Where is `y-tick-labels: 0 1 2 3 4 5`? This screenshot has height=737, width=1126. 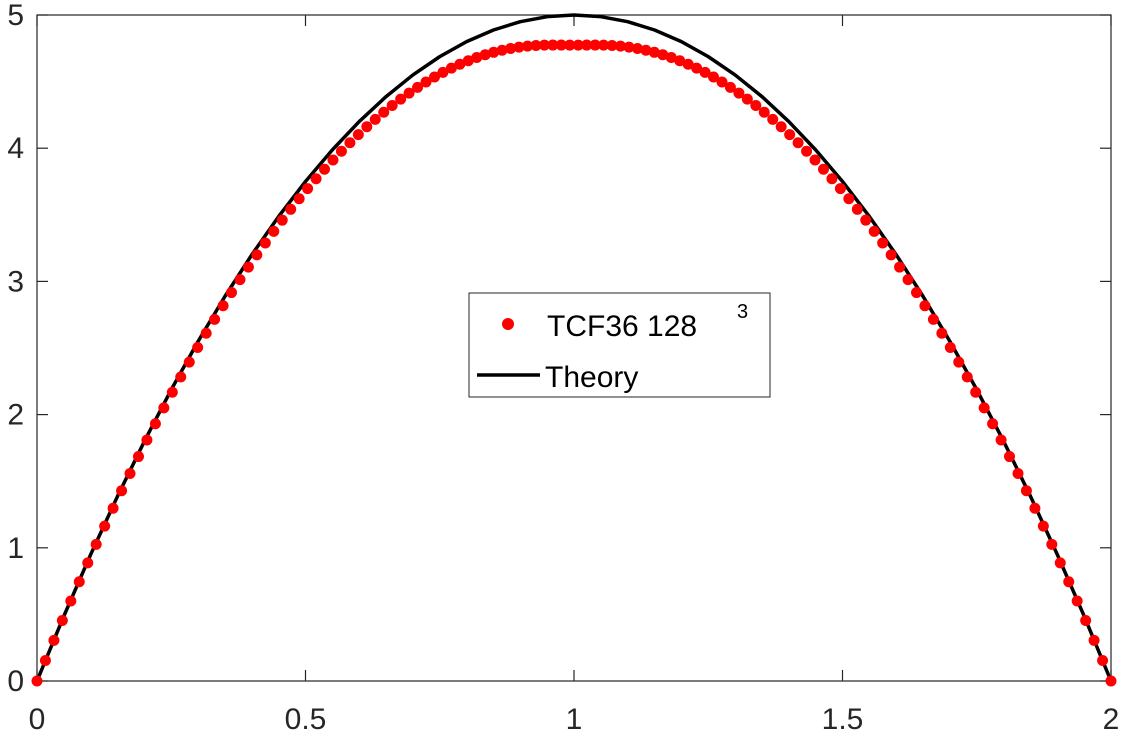
y-tick-labels: 0 1 2 3 4 5 is located at coordinates (15, 349).